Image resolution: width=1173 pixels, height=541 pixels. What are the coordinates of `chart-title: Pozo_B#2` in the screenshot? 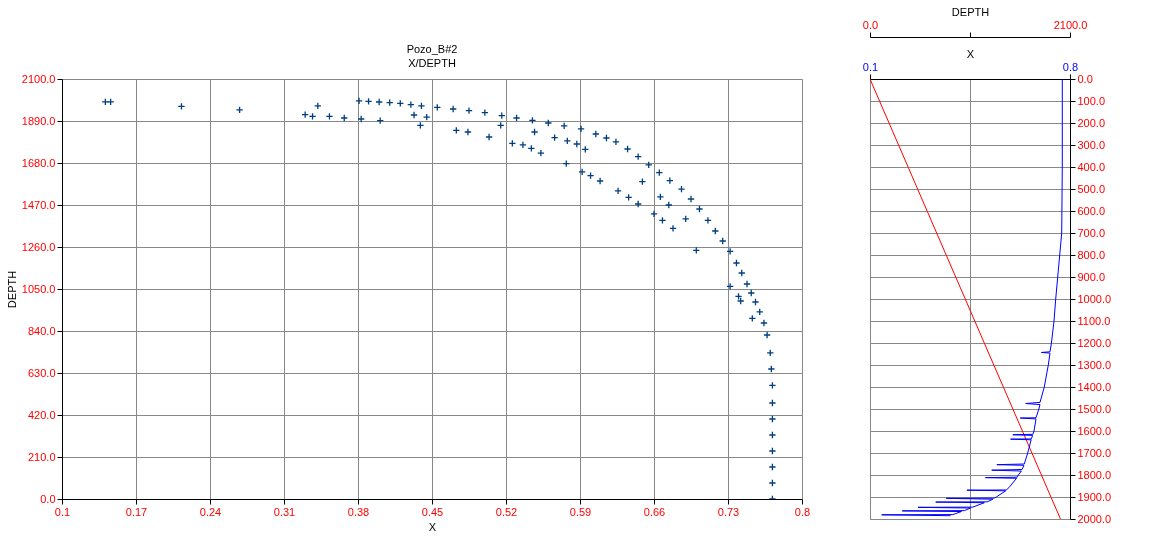 It's located at (432, 49).